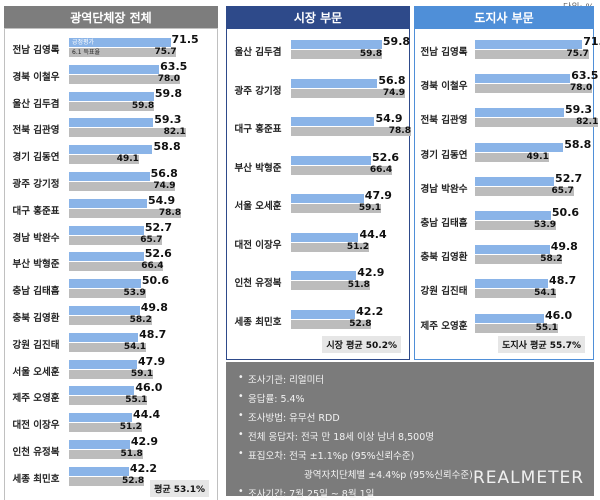 This screenshot has width=600, height=500. I want to click on value-label-current: 59.8, so click(396, 41).